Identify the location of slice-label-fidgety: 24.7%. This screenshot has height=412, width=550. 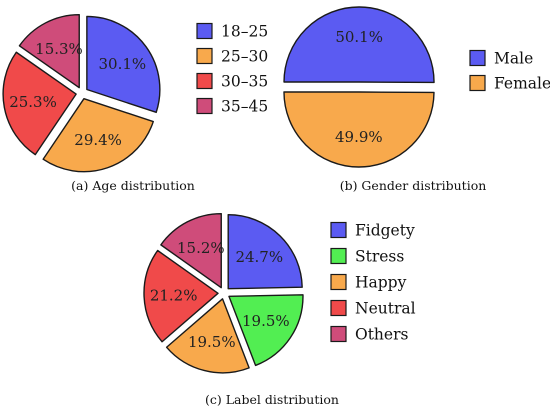
(259, 257).